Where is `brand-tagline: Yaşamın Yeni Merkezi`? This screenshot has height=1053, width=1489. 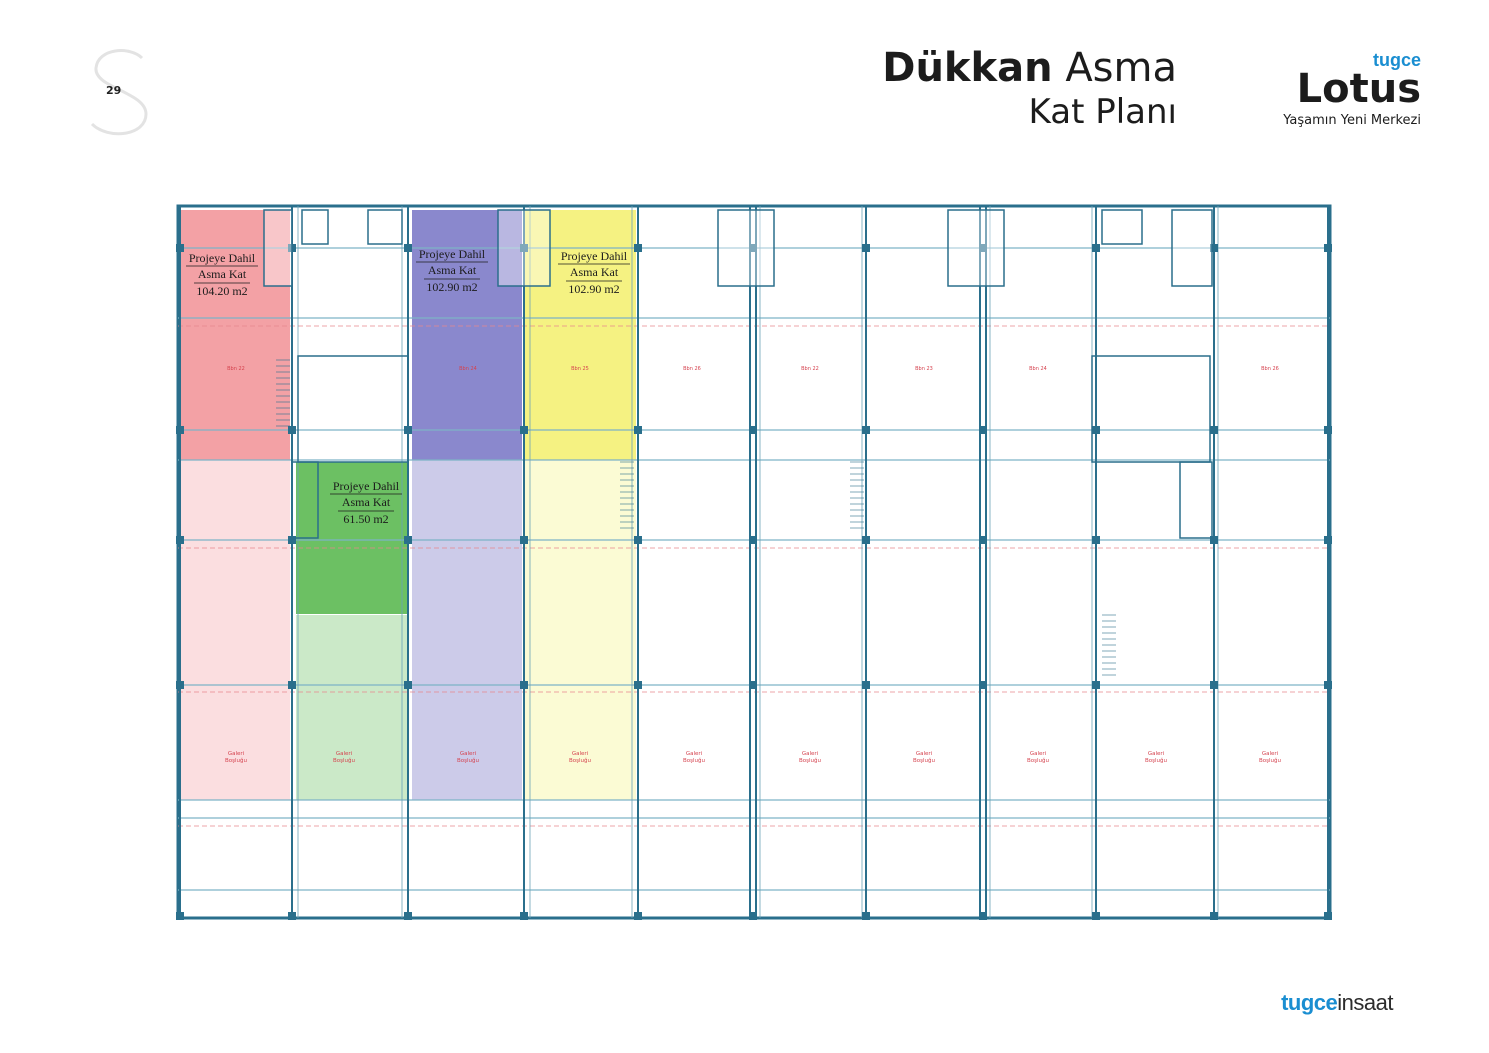
brand-tagline: Yaşamın Yeni Merkezi is located at coordinates (1352, 120).